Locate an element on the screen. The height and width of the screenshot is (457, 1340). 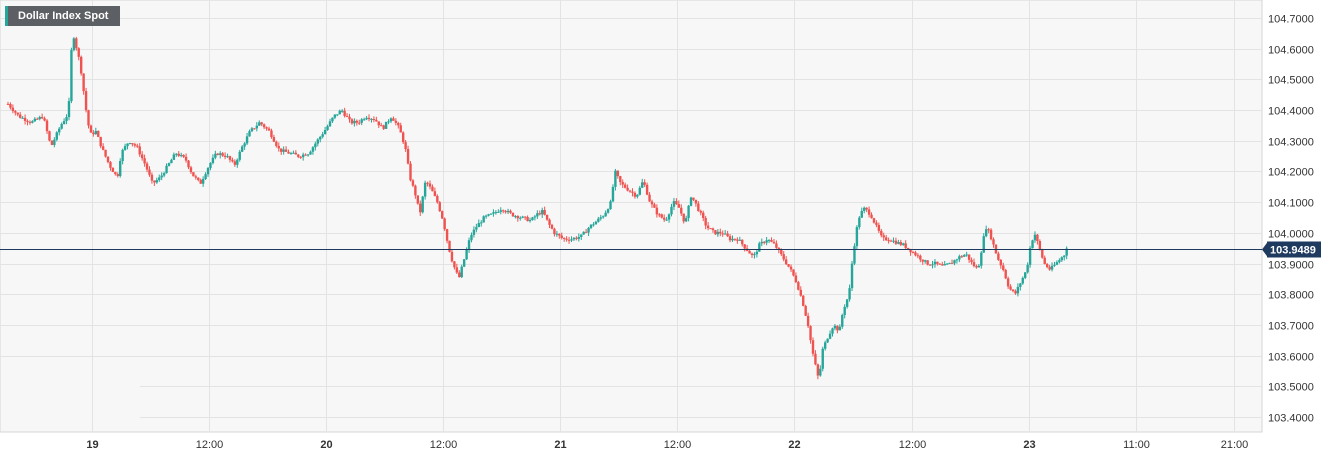
y-tick-label: 104.7000 is located at coordinates (1291, 20).